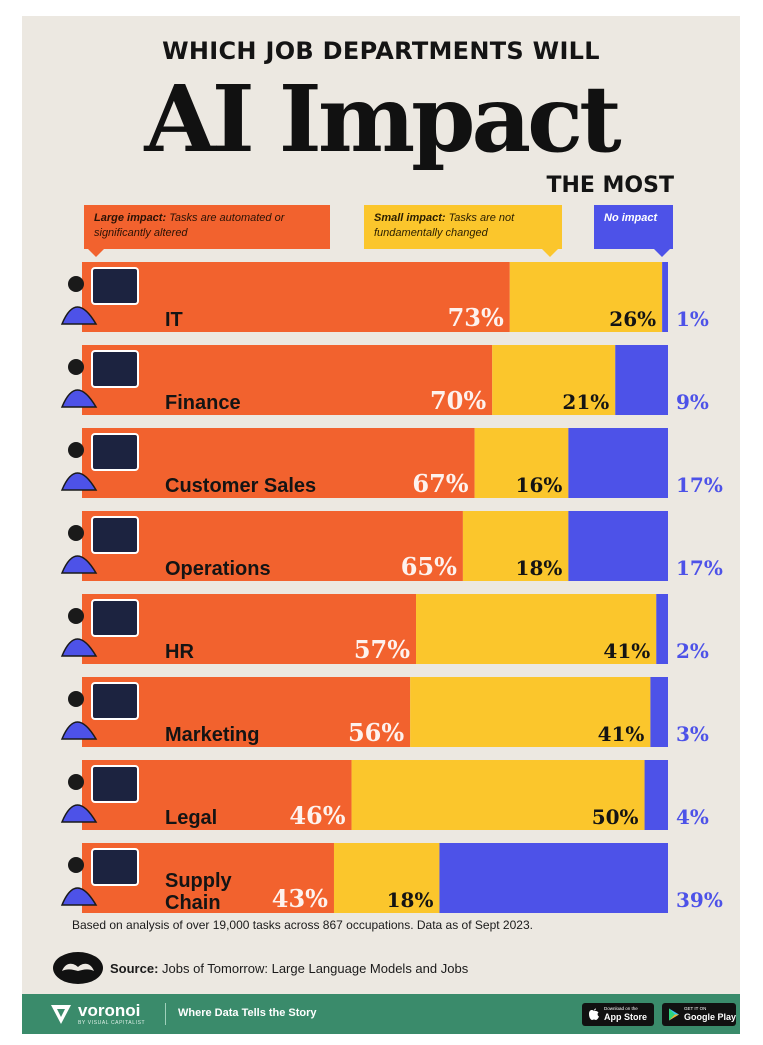 The image size is (763, 1045). What do you see at coordinates (554, 380) in the screenshot?
I see `bar-finance-small-impact` at bounding box center [554, 380].